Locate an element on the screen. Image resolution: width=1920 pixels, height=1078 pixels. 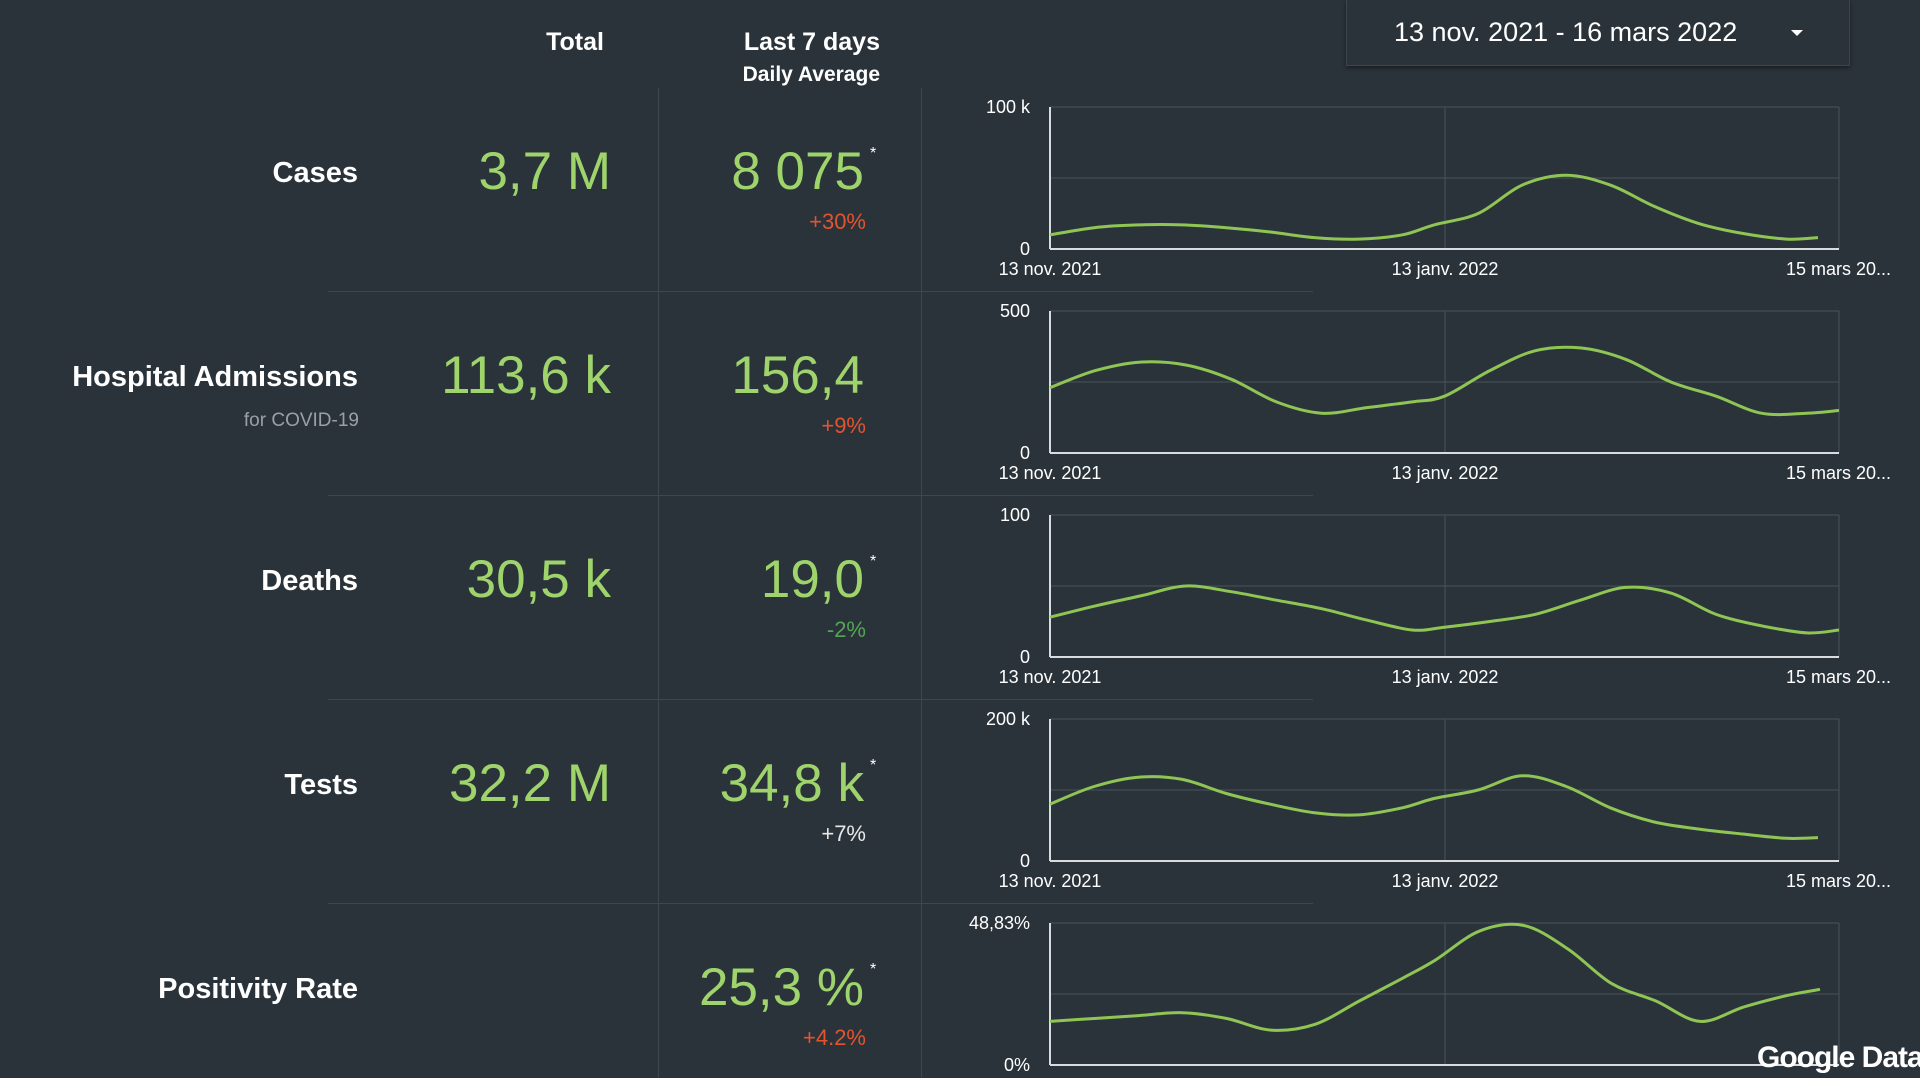
total-value-deaths: 30,5 k is located at coordinates (538, 579).